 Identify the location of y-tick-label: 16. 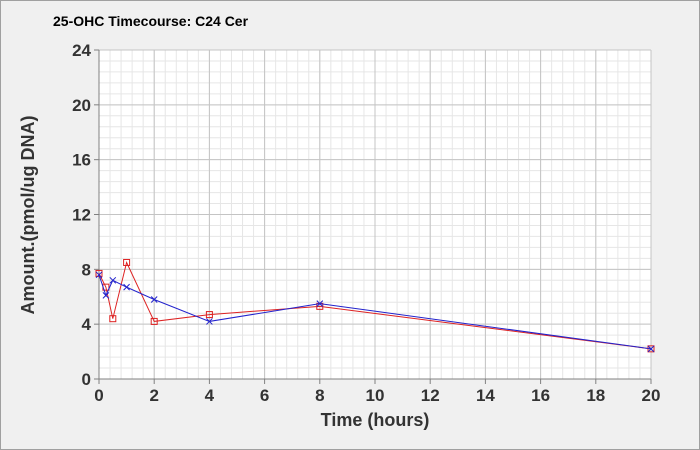
(81, 160).